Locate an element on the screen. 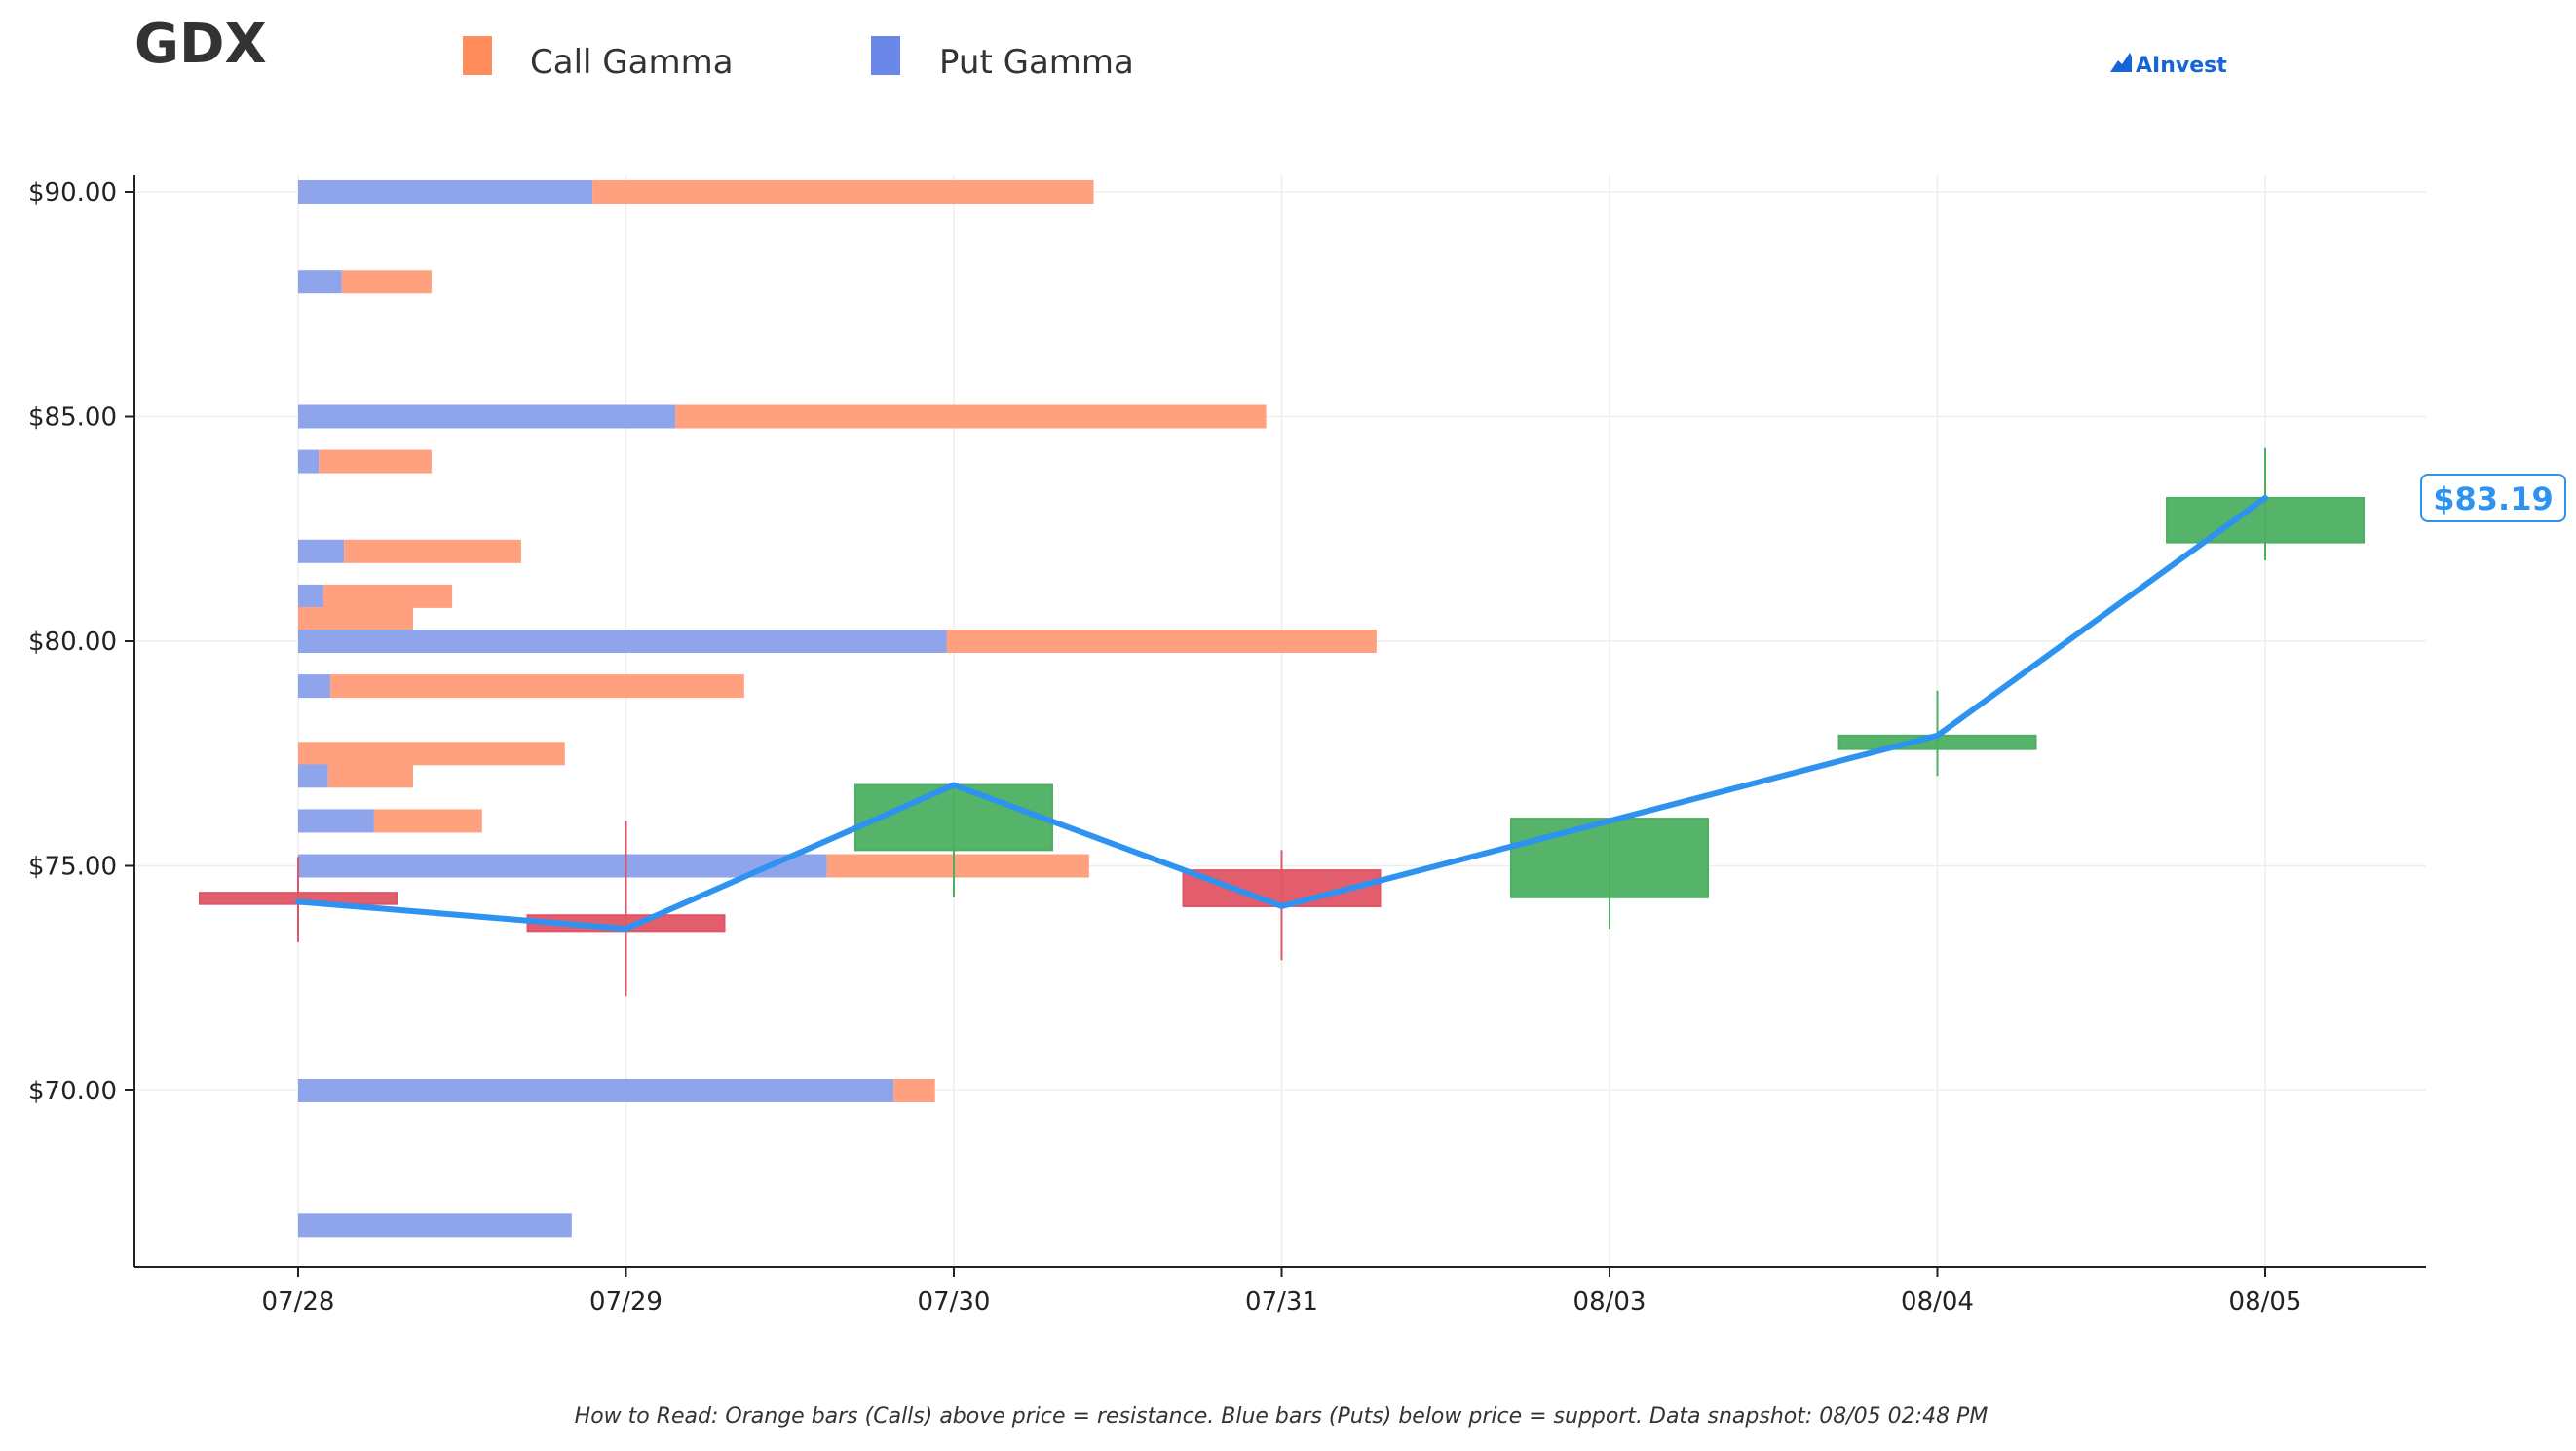 Image resolution: width=2576 pixels, height=1451 pixels. legend-swatch-put is located at coordinates (885, 55).